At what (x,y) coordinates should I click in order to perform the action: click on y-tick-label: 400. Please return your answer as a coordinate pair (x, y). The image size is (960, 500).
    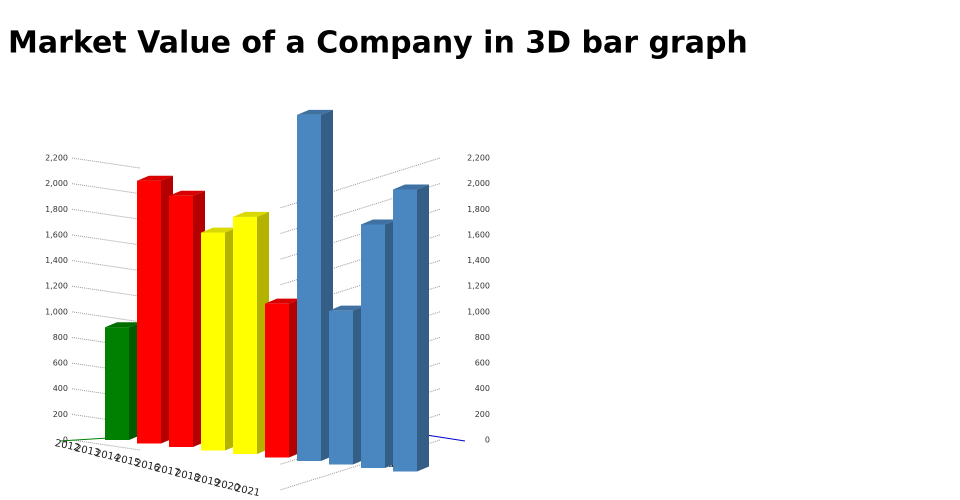
    Looking at the image, I should click on (60, 388).